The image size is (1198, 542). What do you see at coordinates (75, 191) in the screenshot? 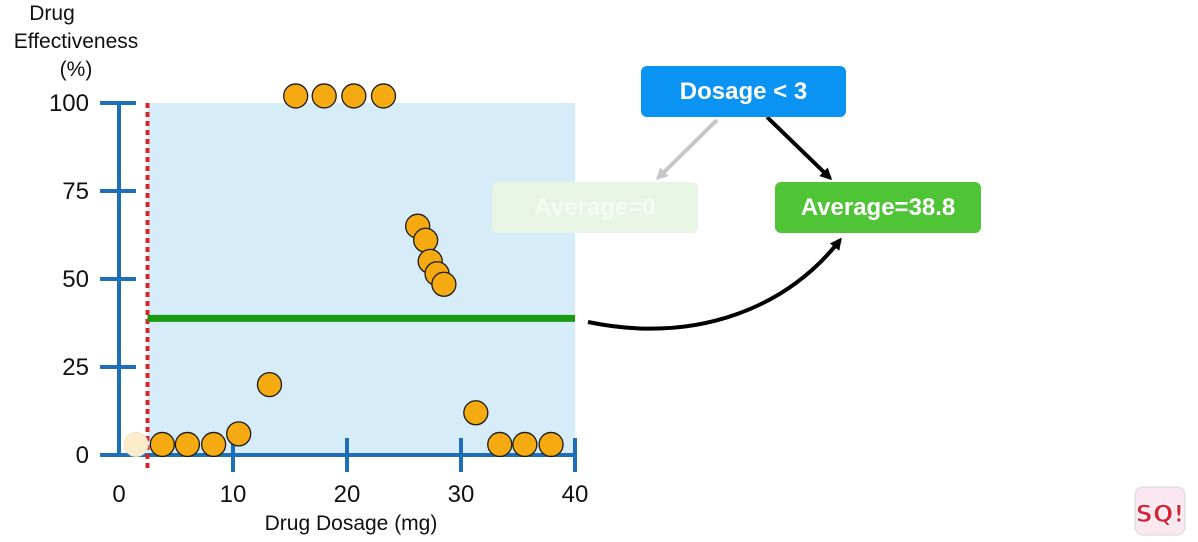
I see `y-tick-label: 75` at bounding box center [75, 191].